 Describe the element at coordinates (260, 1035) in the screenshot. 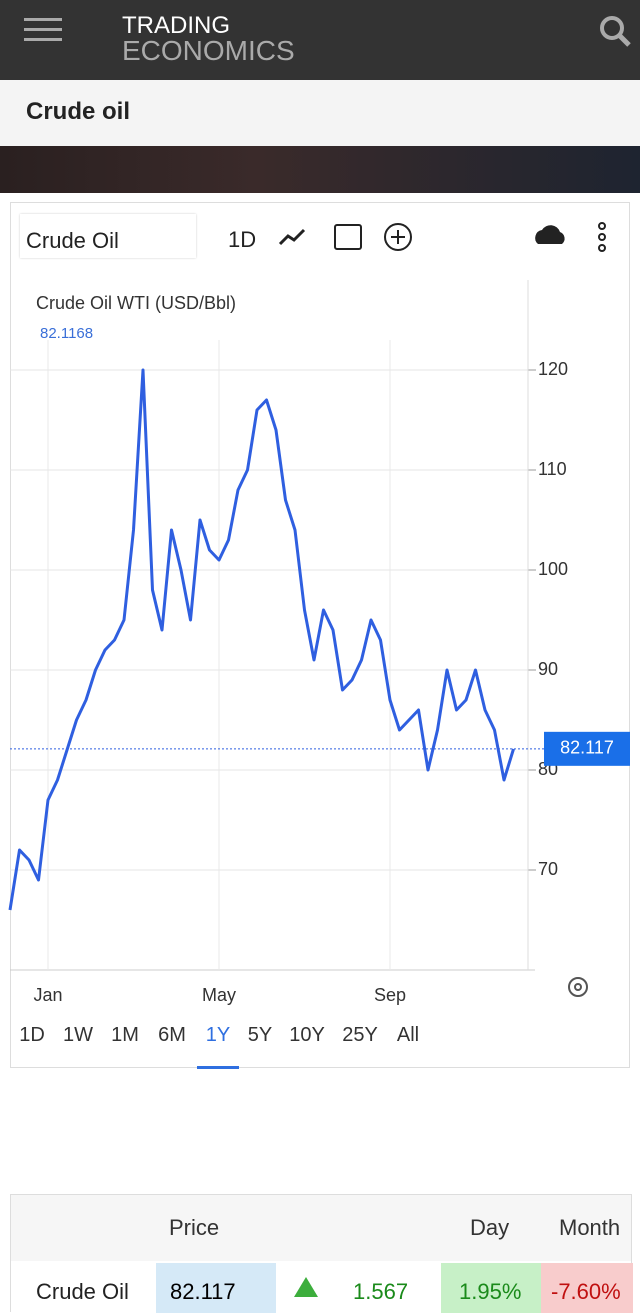

I see `range-button: 5Y` at that location.